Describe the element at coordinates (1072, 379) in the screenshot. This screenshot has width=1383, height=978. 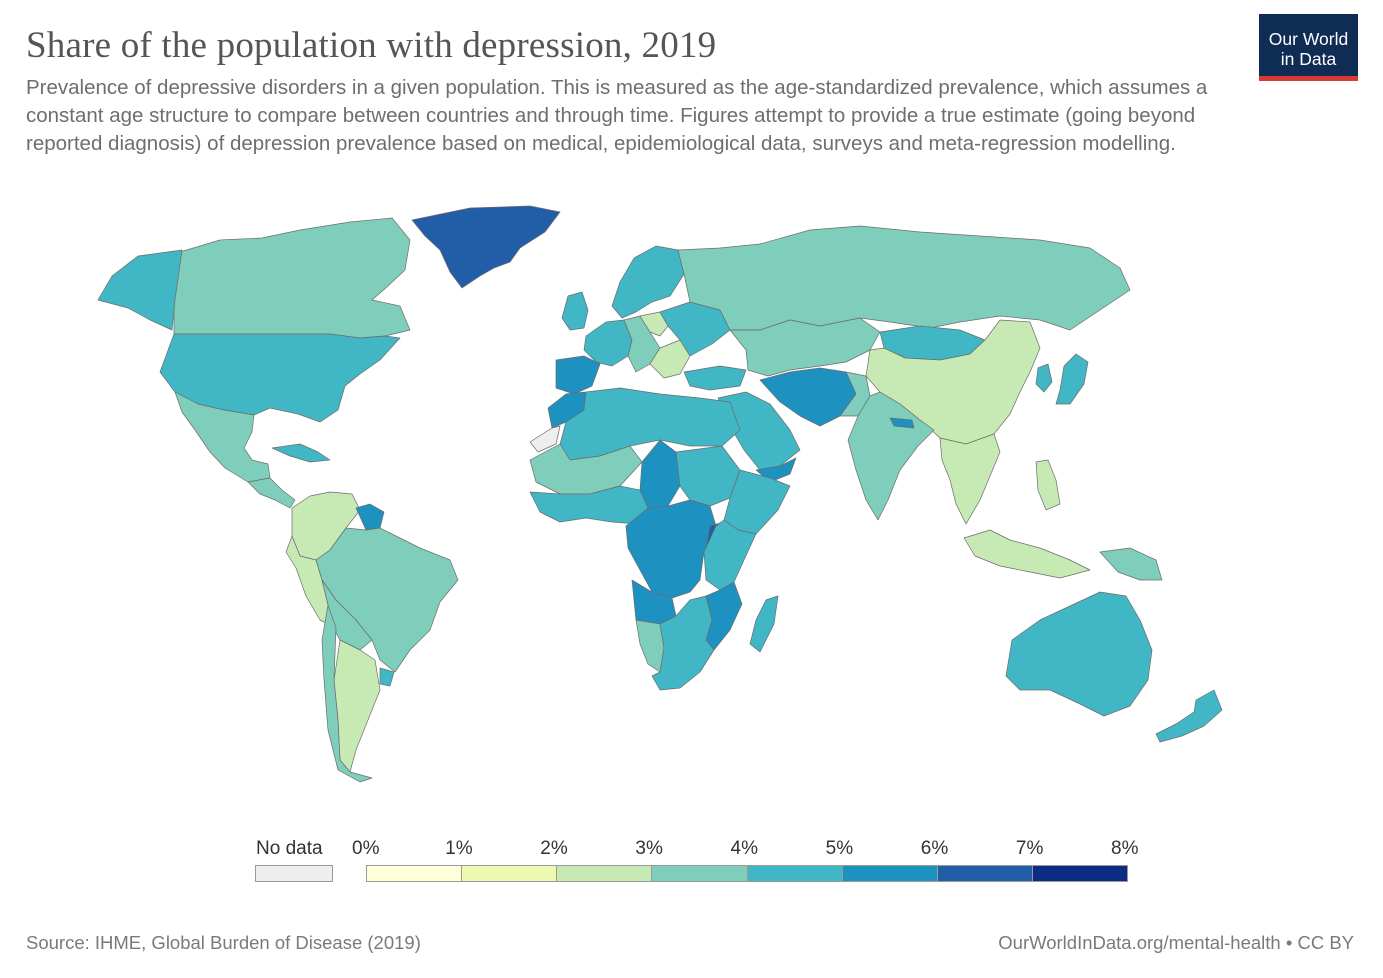
I see `region-japan` at that location.